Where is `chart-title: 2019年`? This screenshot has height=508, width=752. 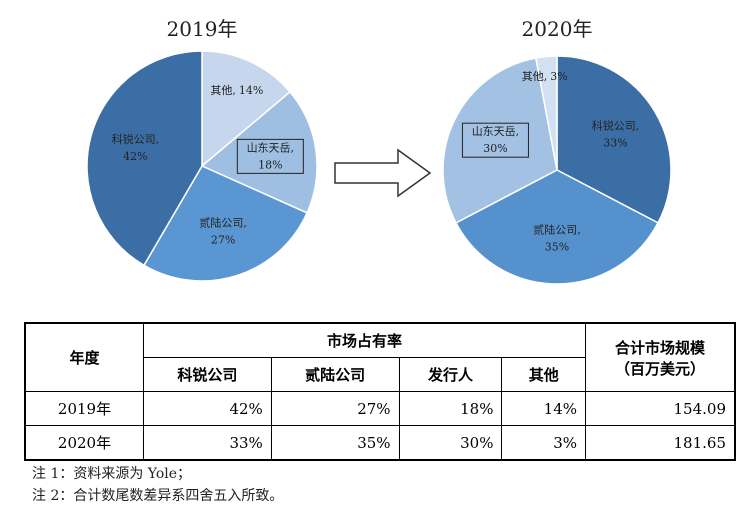 chart-title: 2019年 is located at coordinates (202, 29).